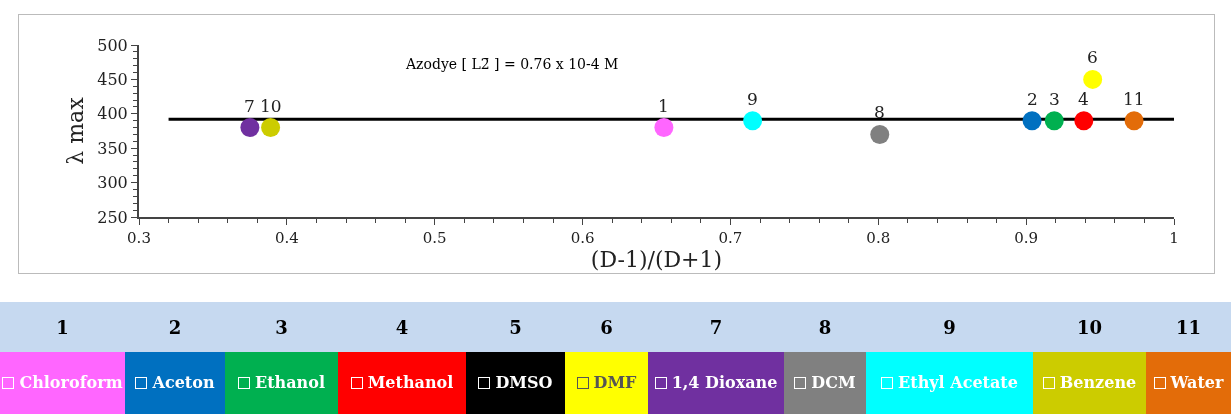 The image size is (1231, 414). I want to click on y-tick-label: 450, so click(112, 79).